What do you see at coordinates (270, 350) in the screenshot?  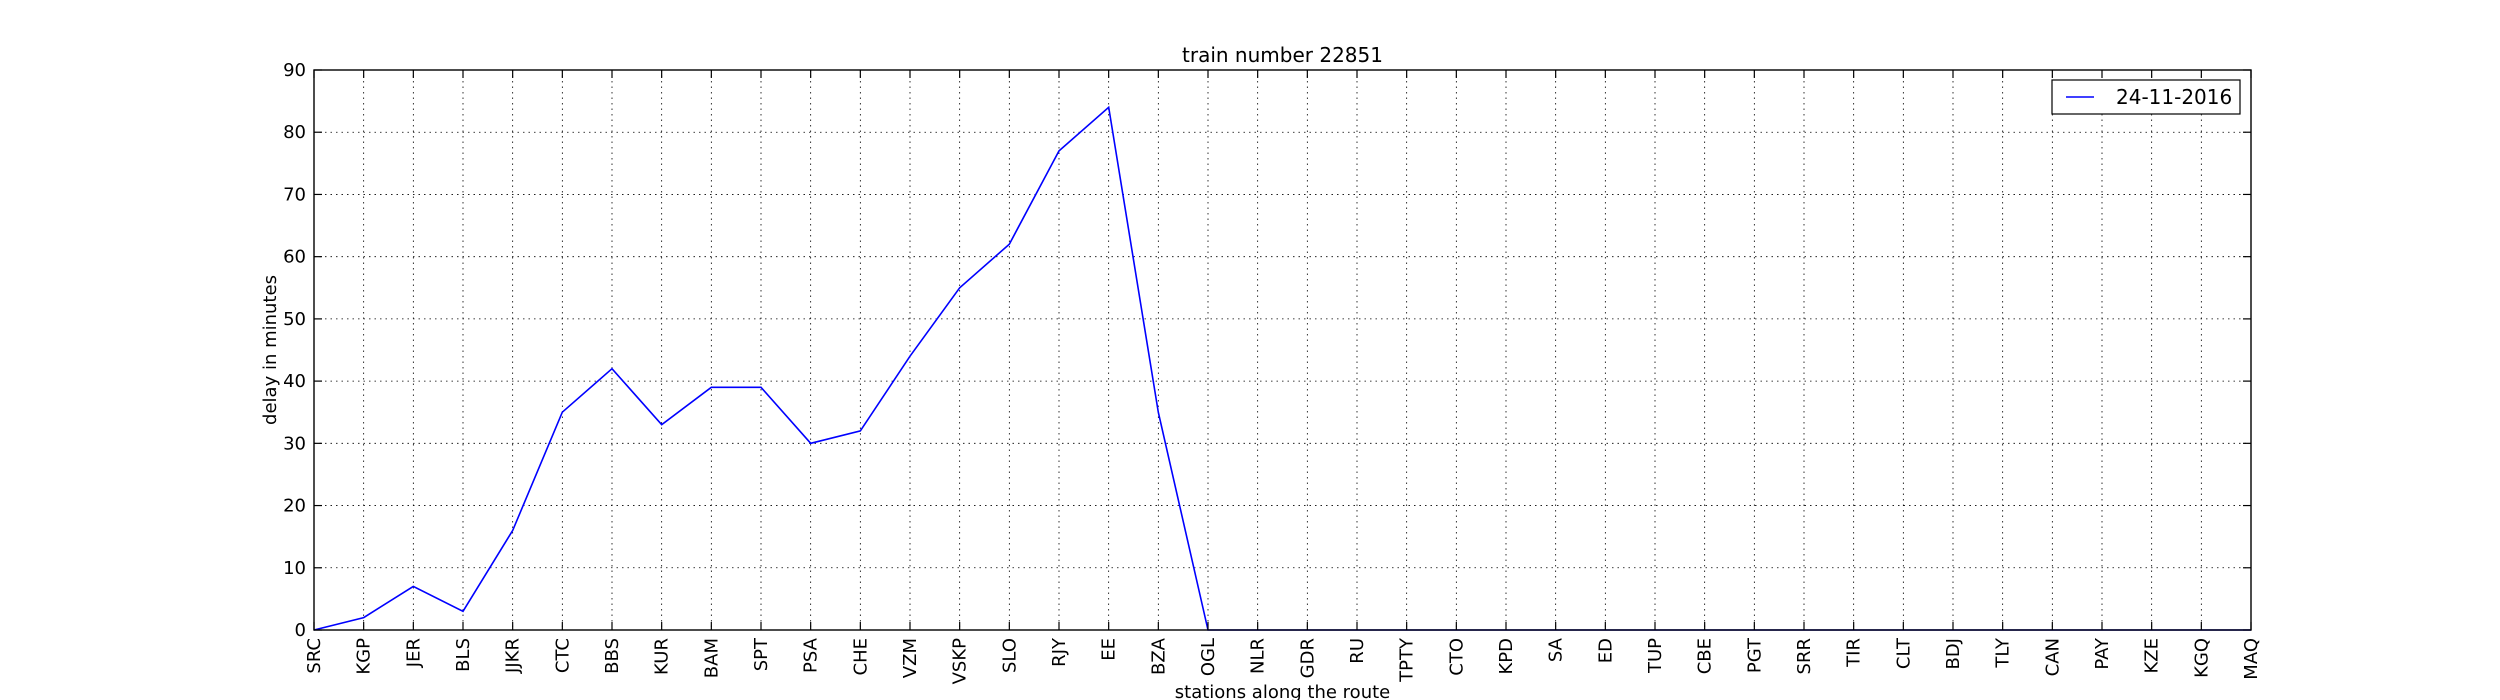 I see `y-axis-label: delay in minutes` at bounding box center [270, 350].